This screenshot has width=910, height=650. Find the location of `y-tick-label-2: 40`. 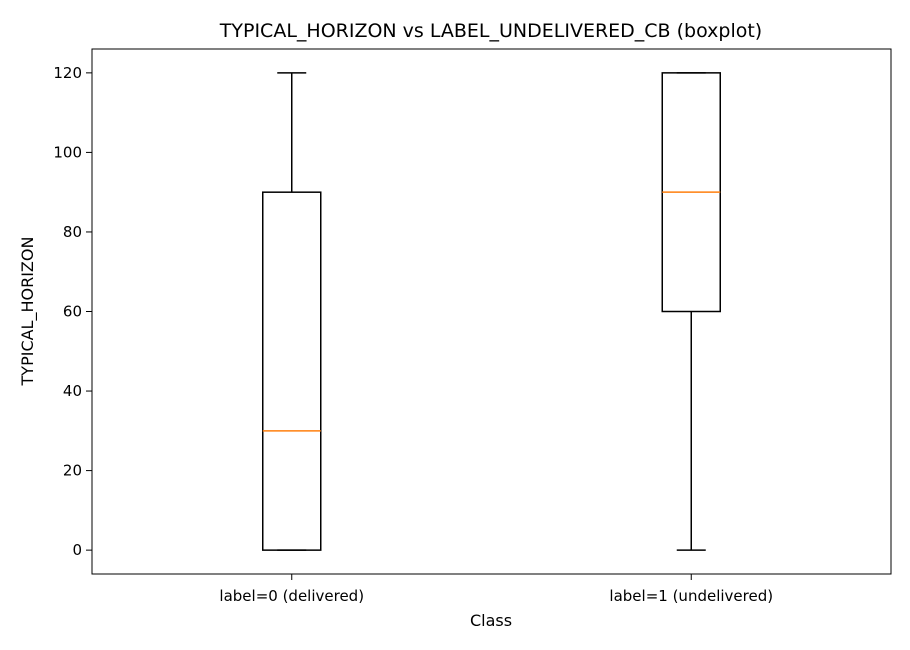

y-tick-label-2: 40 is located at coordinates (72, 391).